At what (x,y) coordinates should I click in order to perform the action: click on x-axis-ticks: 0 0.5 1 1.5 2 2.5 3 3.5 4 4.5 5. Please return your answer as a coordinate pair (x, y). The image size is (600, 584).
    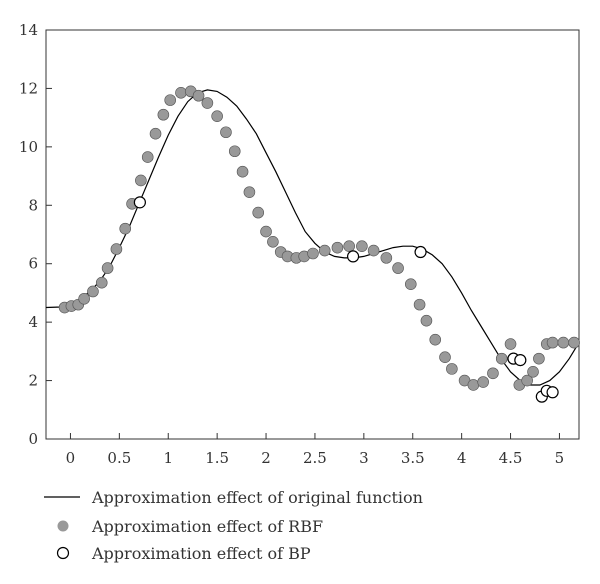
    Looking at the image, I should click on (315, 450).